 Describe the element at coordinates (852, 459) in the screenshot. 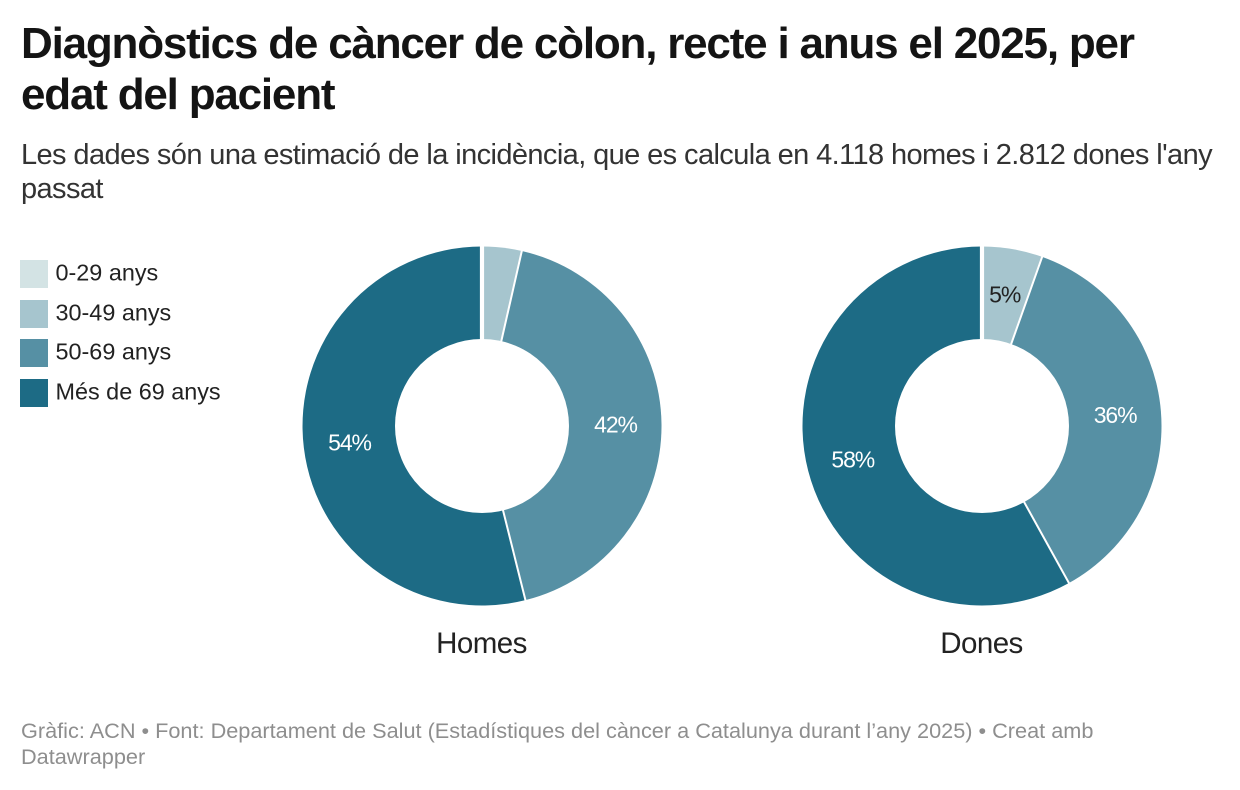

I see `svg-text: 58%` at that location.